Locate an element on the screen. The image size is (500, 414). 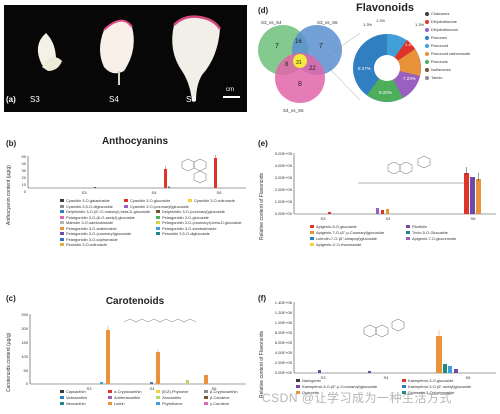
legend-item: (E/Z)-Phytoene is located at coordinates (172, 392).